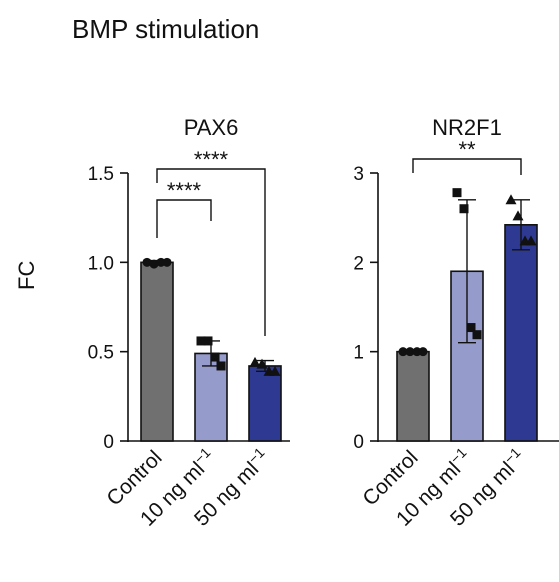 The width and height of the screenshot is (559, 582). What do you see at coordinates (467, 149) in the screenshot?
I see `significance-label: **` at bounding box center [467, 149].